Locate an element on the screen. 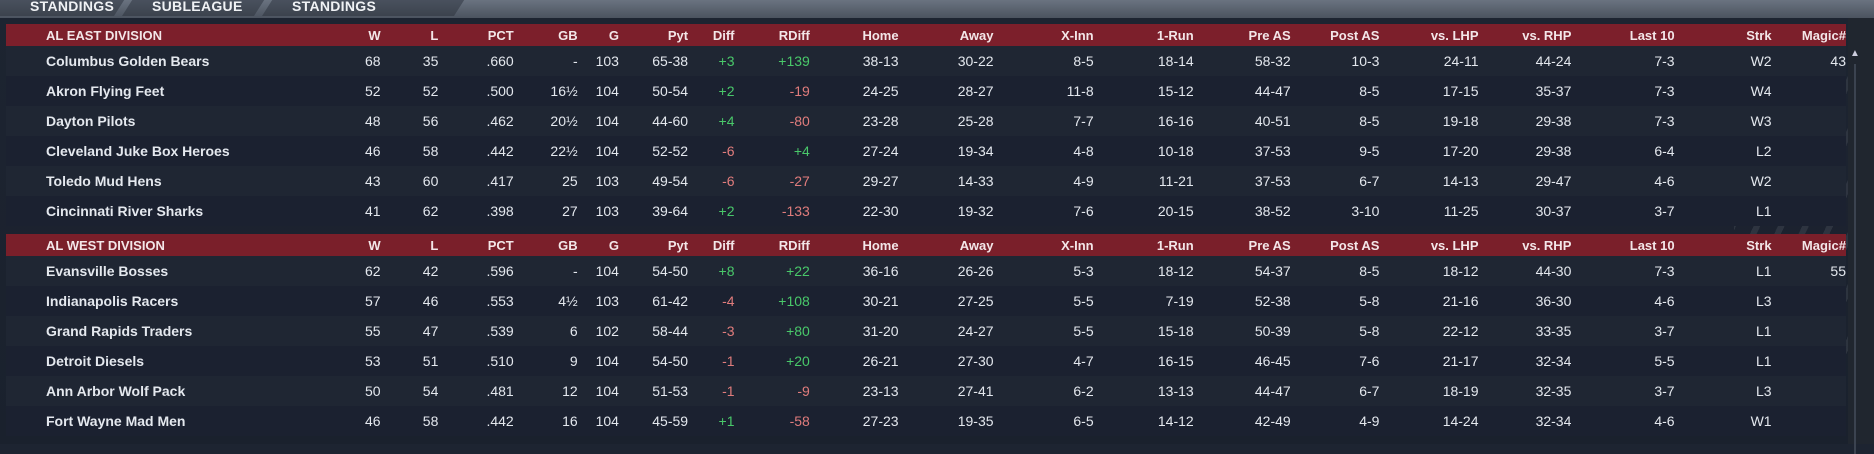 This screenshot has width=1874, height=454. scrollbar-track is located at coordinates (1855, 259).